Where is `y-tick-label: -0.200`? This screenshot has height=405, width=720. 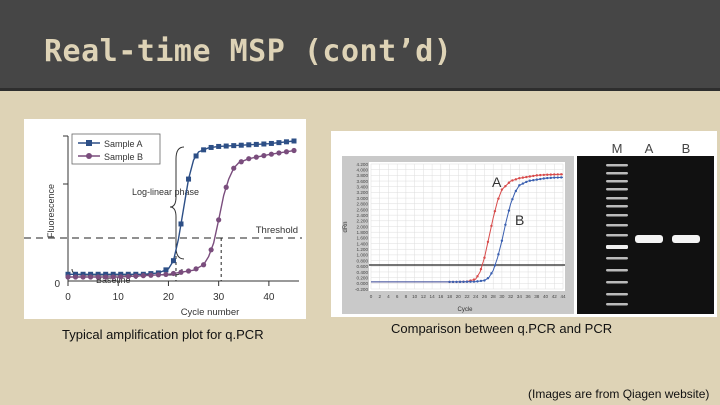
y-tick-label: -0.200 is located at coordinates (361, 289).